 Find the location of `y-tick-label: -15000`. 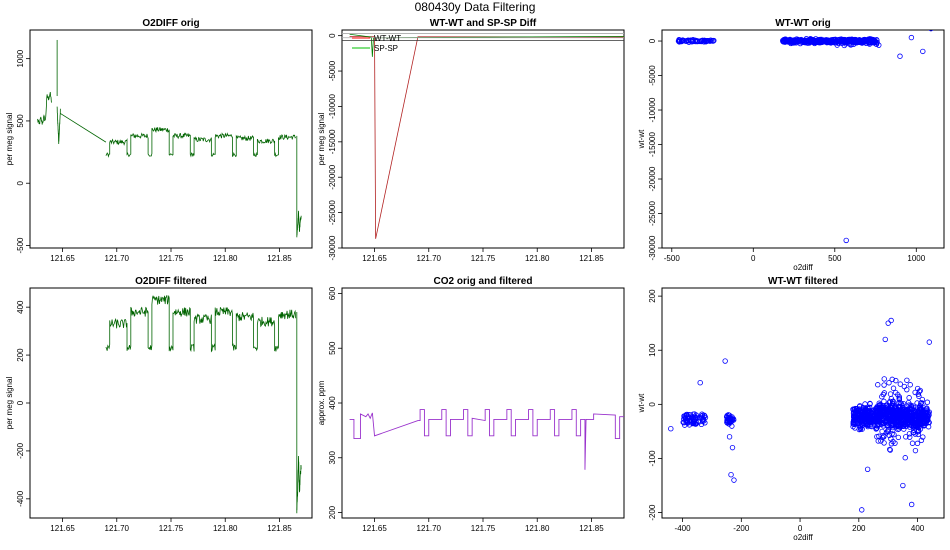

y-tick-label: -15000 is located at coordinates (332, 141).